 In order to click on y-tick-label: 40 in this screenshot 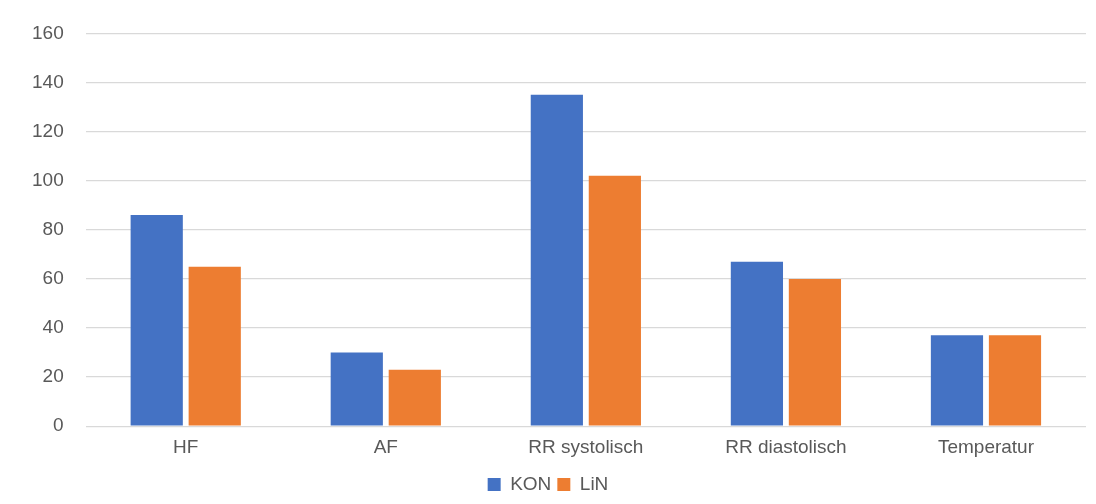, I will do `click(53, 327)`.